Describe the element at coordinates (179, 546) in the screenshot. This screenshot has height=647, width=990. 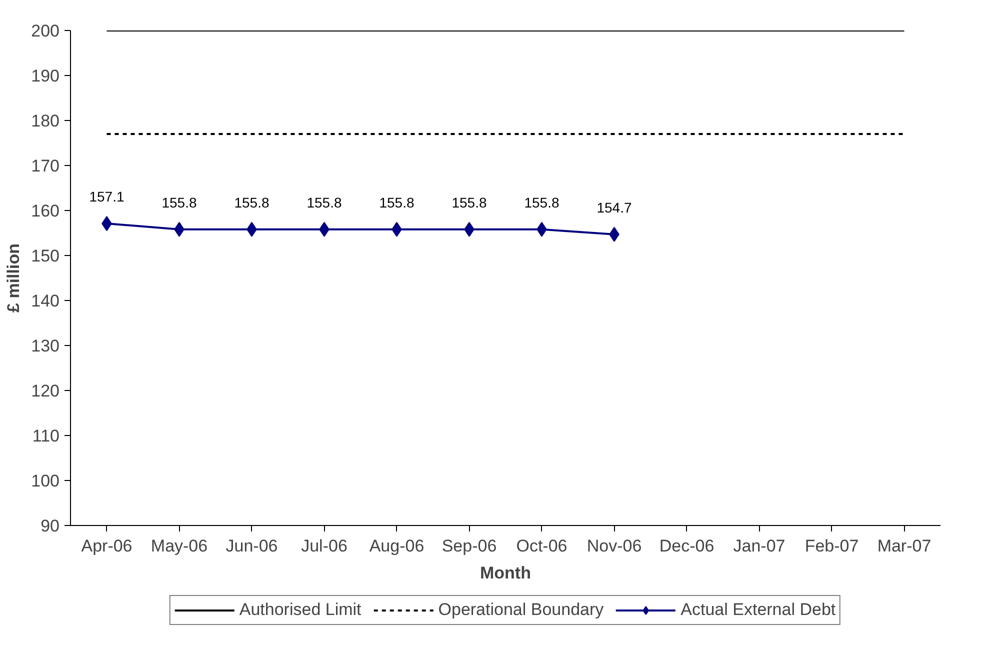
I see `x-tick-label: May-06` at that location.